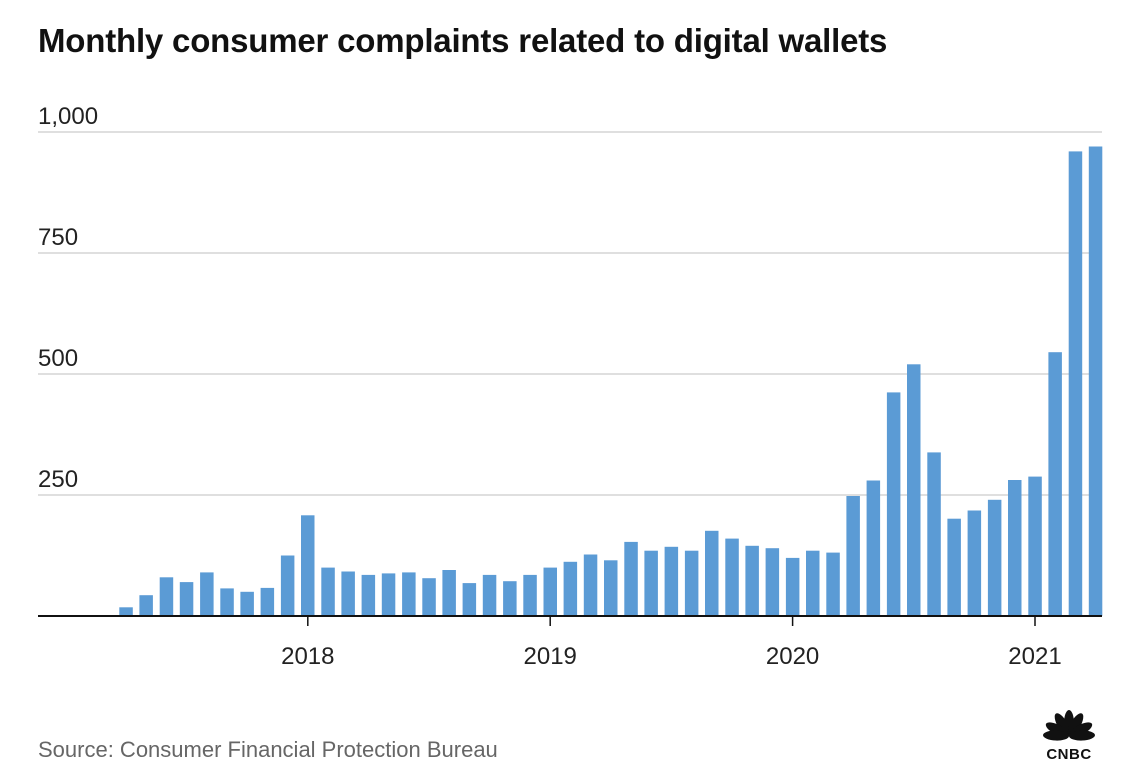 The height and width of the screenshot is (780, 1126). What do you see at coordinates (1069, 736) in the screenshot?
I see `cnbc-peacock-icon: CNBC` at bounding box center [1069, 736].